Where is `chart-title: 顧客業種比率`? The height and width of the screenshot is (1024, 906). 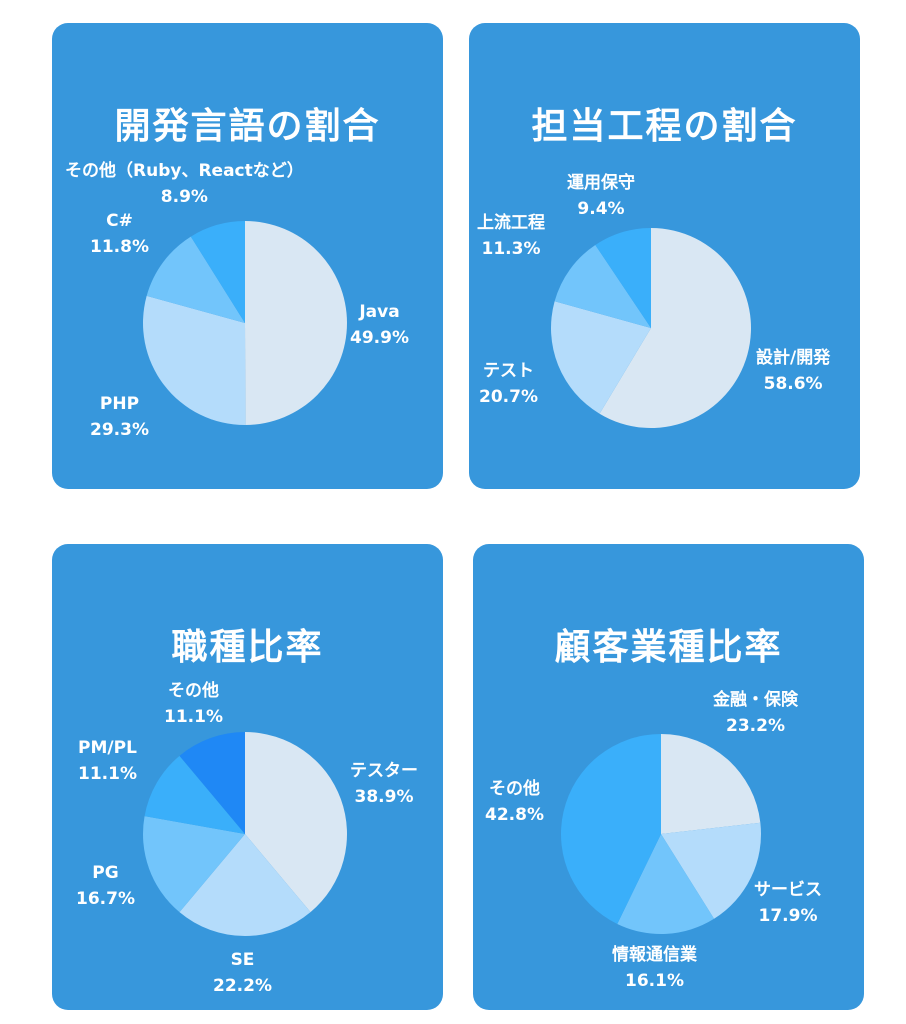
chart-title: 顧客業種比率 is located at coordinates (668, 647).